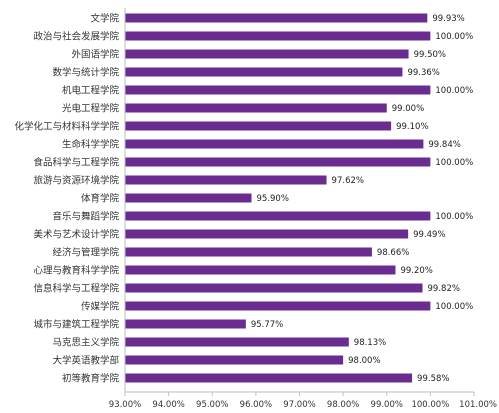 This screenshot has height=413, width=499. Describe the element at coordinates (387, 405) in the screenshot. I see `x-tick-label: 99.00%` at that location.